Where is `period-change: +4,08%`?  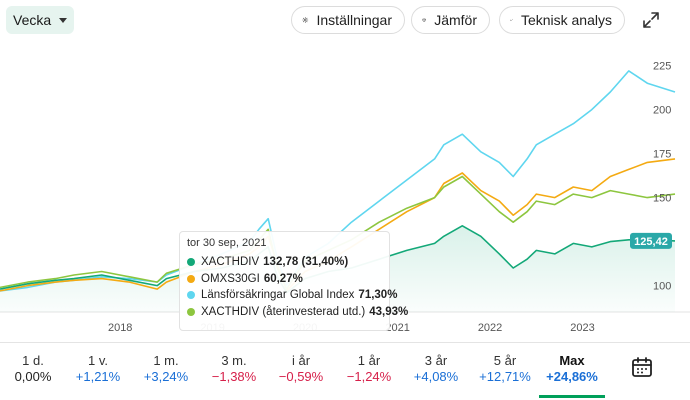 period-change: +4,08% is located at coordinates (436, 376).